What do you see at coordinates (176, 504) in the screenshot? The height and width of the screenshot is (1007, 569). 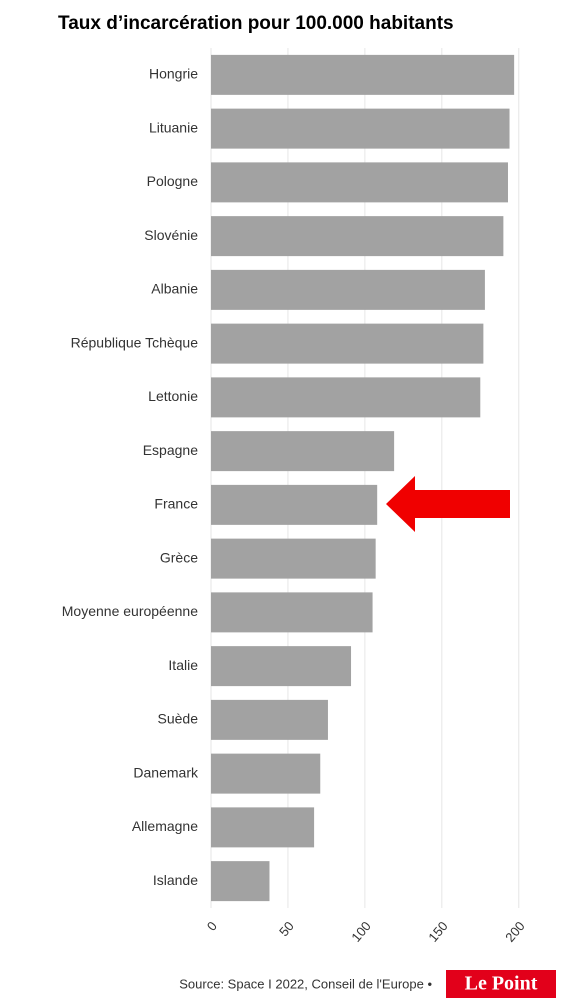 I see `y-tick-label: France` at bounding box center [176, 504].